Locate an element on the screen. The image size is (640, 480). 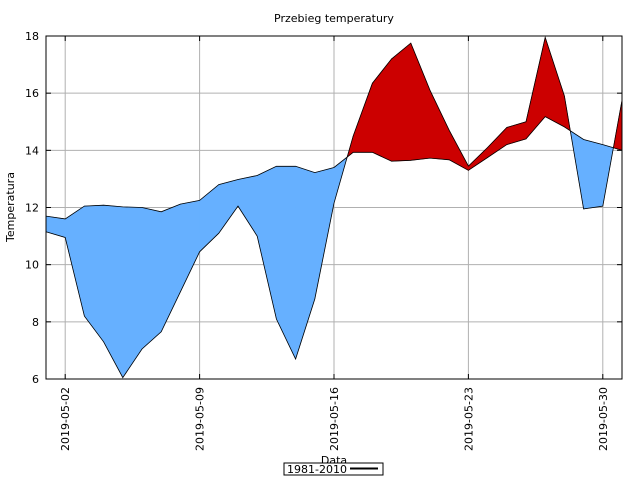
x-tick-label: 2019-05-09 is located at coordinates (200, 419).